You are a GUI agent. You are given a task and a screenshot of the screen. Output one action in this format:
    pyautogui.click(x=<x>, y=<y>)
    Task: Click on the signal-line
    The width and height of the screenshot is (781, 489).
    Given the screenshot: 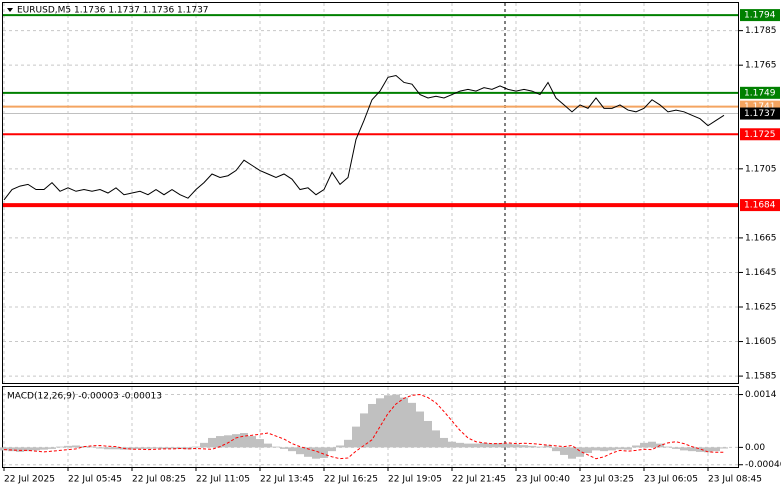 What is the action you would take?
    pyautogui.click(x=363, y=427)
    